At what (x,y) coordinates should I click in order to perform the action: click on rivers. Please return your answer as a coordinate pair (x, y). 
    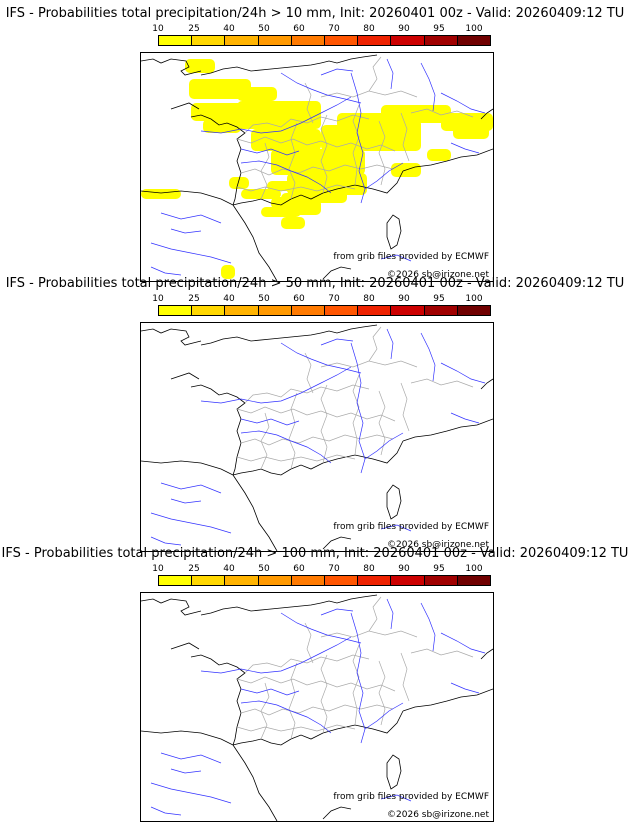
    Looking at the image, I should click on (318, 707).